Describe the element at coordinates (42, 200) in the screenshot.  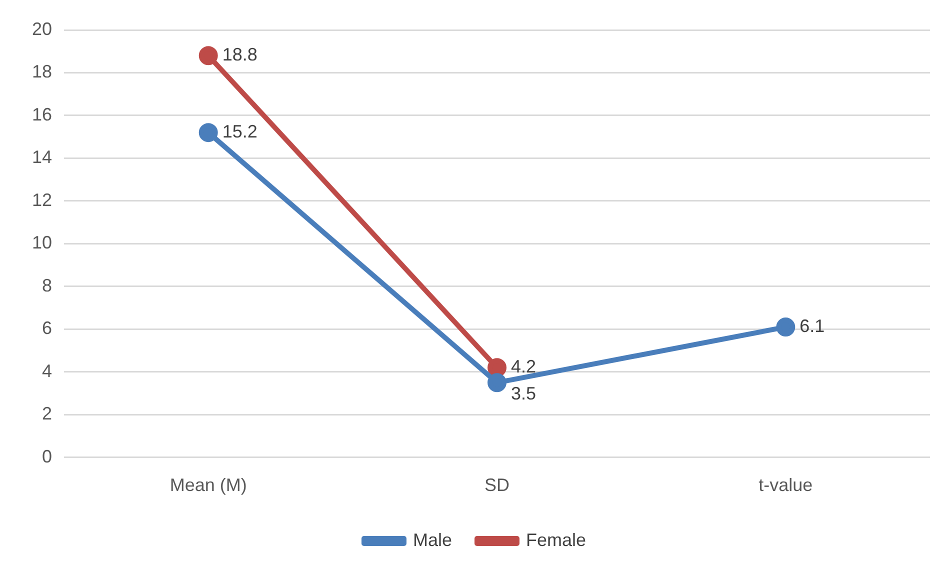
I see `y-tick-label: 12` at that location.